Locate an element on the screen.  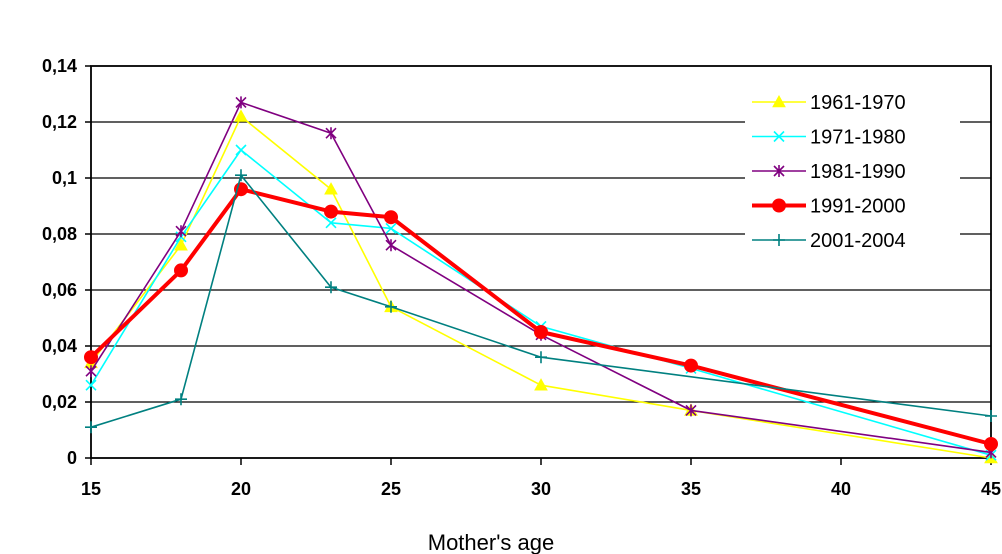
y-tick-label: 0,08 is located at coordinates (59, 234).